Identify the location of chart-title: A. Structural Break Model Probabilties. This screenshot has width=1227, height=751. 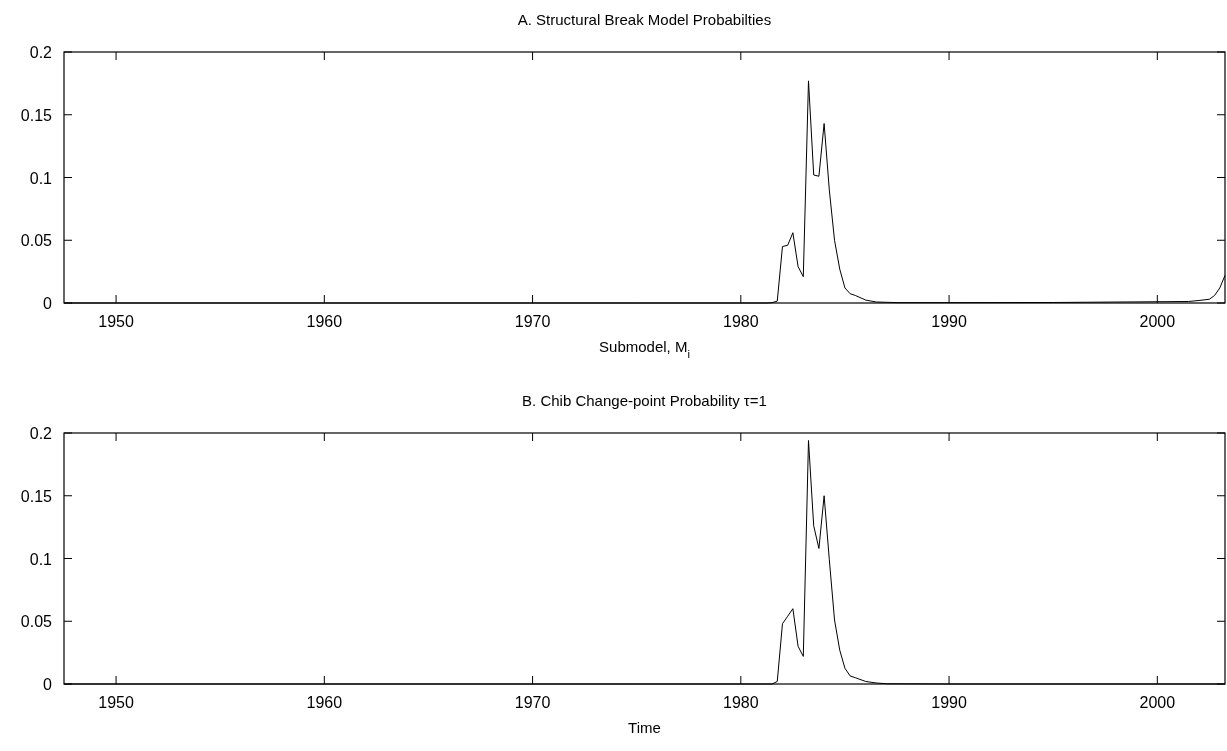
(644, 19).